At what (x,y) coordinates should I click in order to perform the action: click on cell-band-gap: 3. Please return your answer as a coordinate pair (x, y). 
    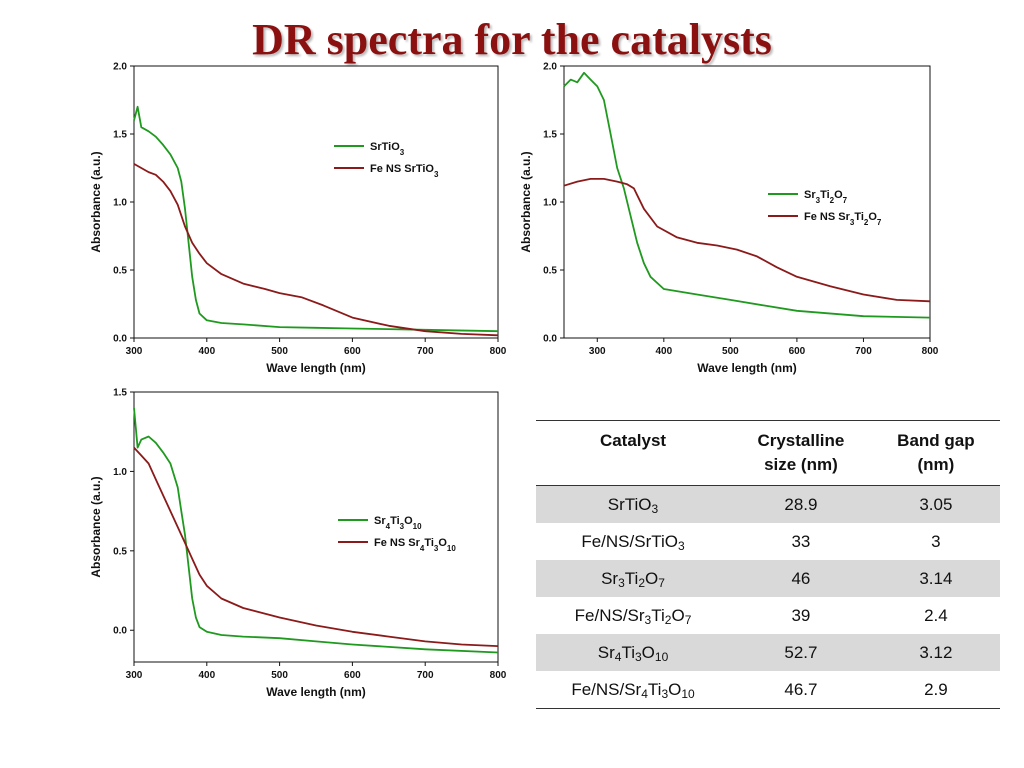
    Looking at the image, I should click on (936, 541).